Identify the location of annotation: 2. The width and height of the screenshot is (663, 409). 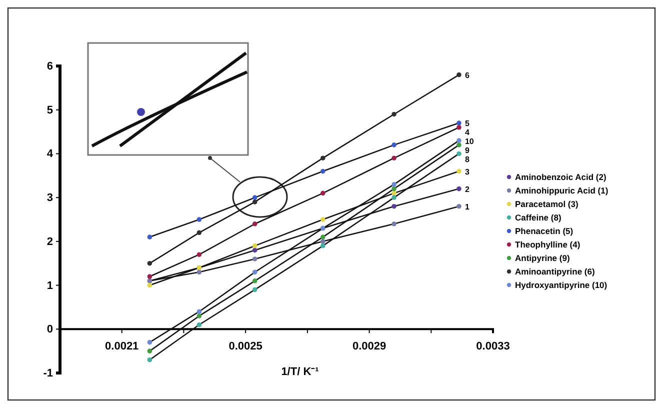
(467, 189).